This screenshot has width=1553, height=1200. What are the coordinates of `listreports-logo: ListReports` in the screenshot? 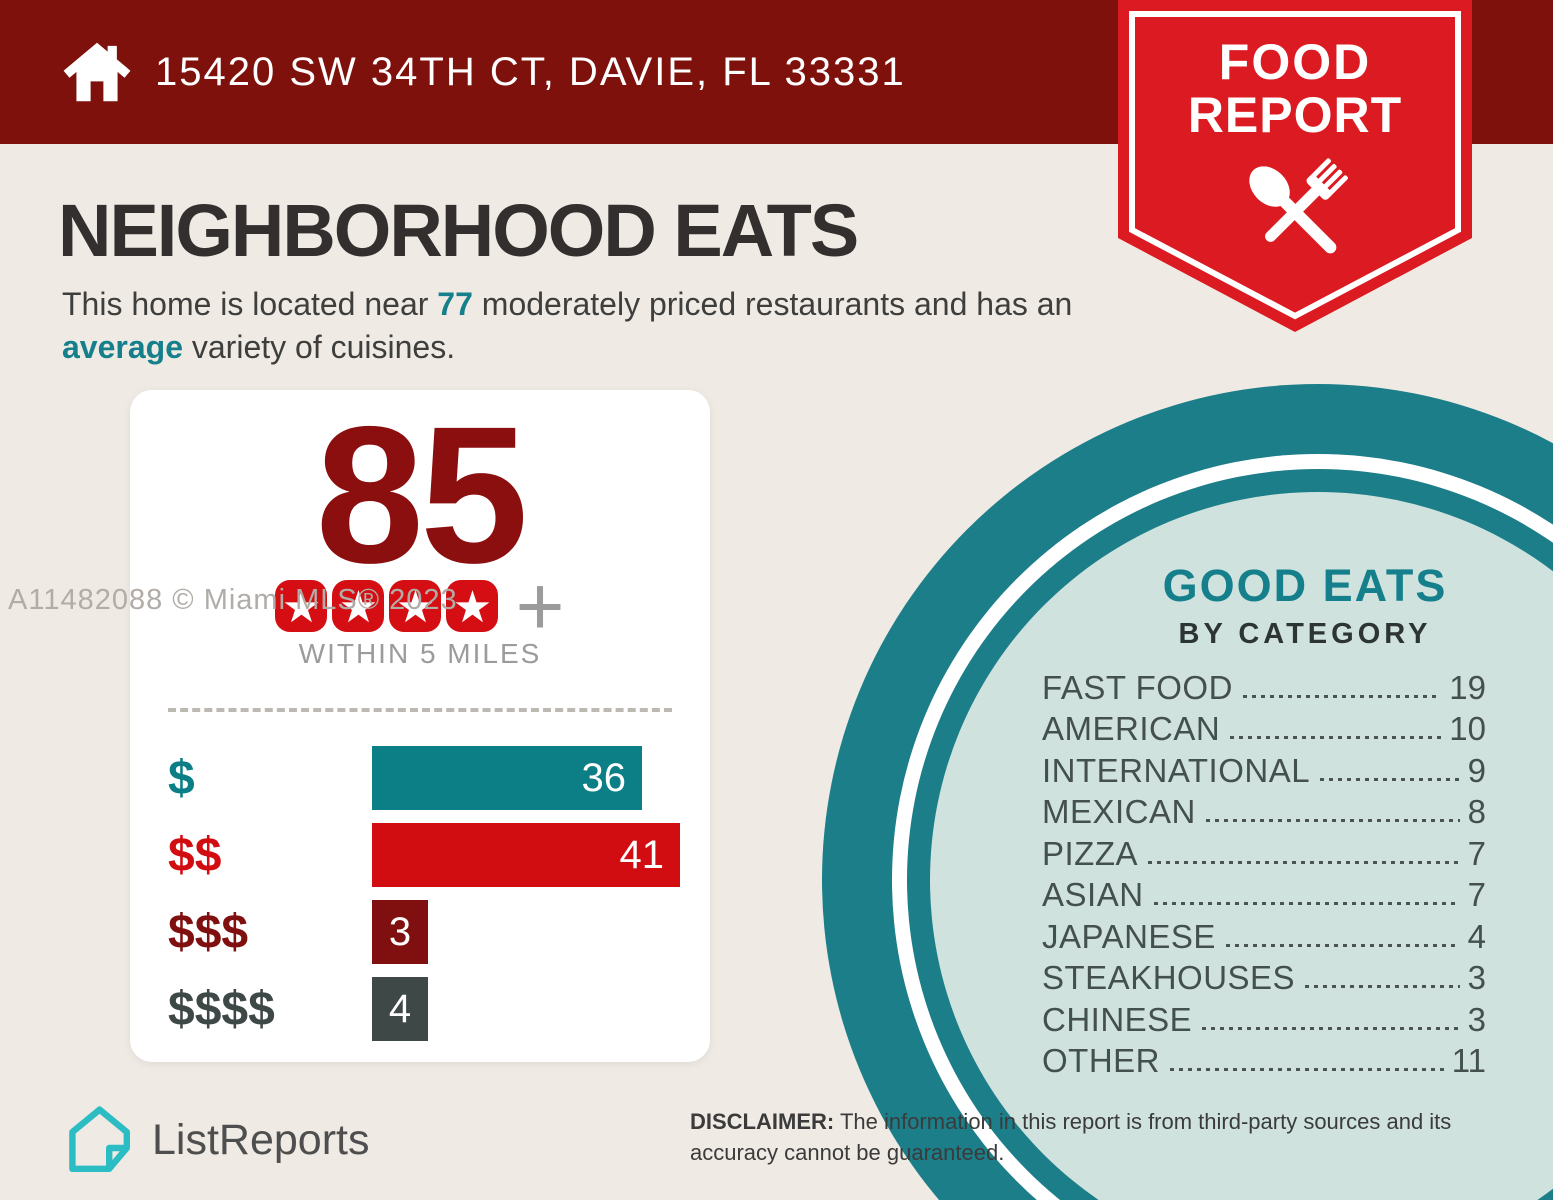 It's located at (213, 1140).